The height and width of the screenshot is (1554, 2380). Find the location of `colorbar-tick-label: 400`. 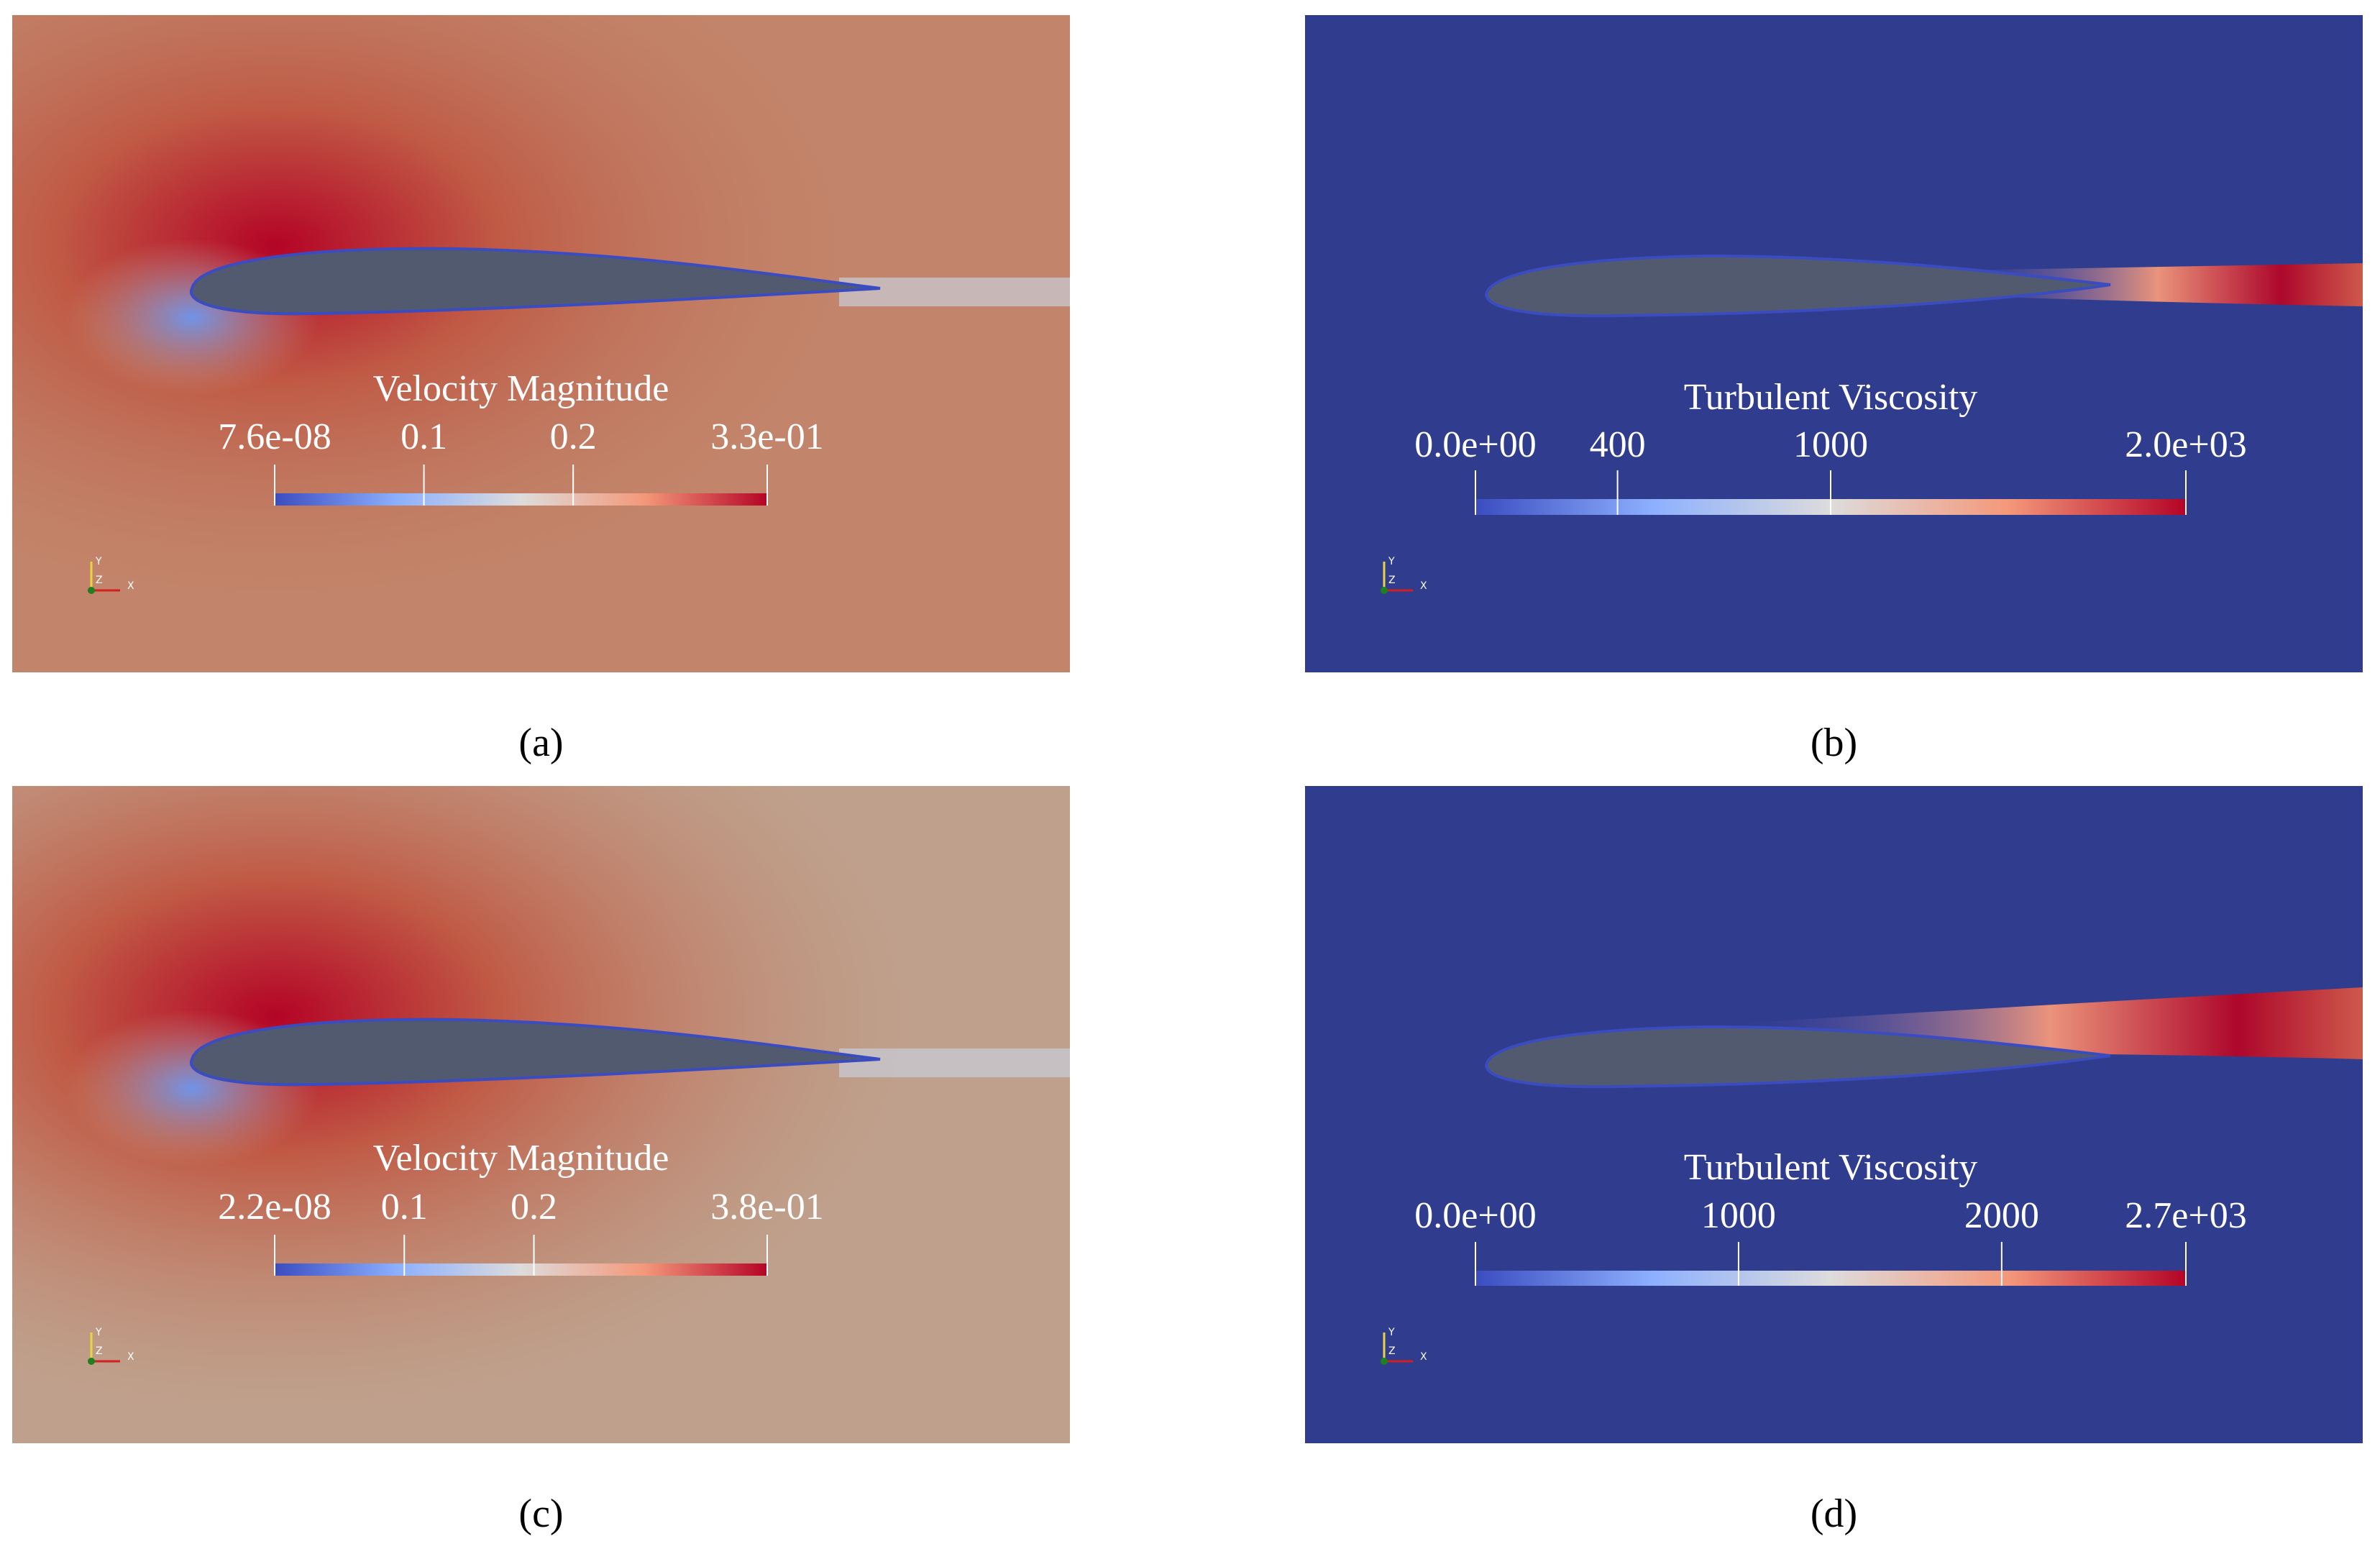

colorbar-tick-label: 400 is located at coordinates (1618, 445).